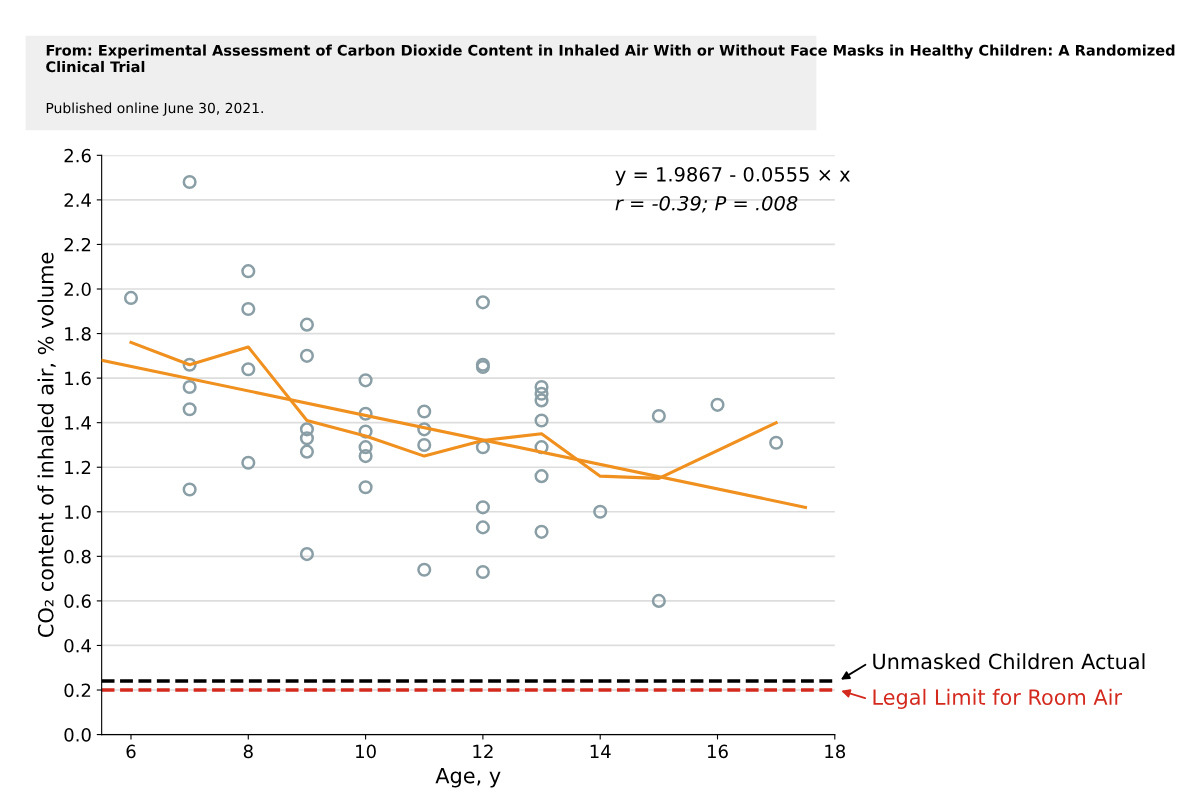 Image resolution: width=1196 pixels, height=809 pixels. What do you see at coordinates (78, 334) in the screenshot?
I see `y-tick-label: 1.8` at bounding box center [78, 334].